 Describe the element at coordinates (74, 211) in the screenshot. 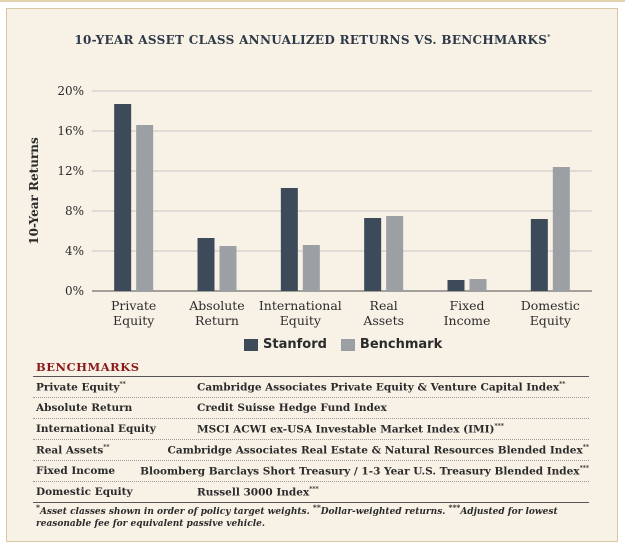

I see `y-tick-label: 8%` at that location.